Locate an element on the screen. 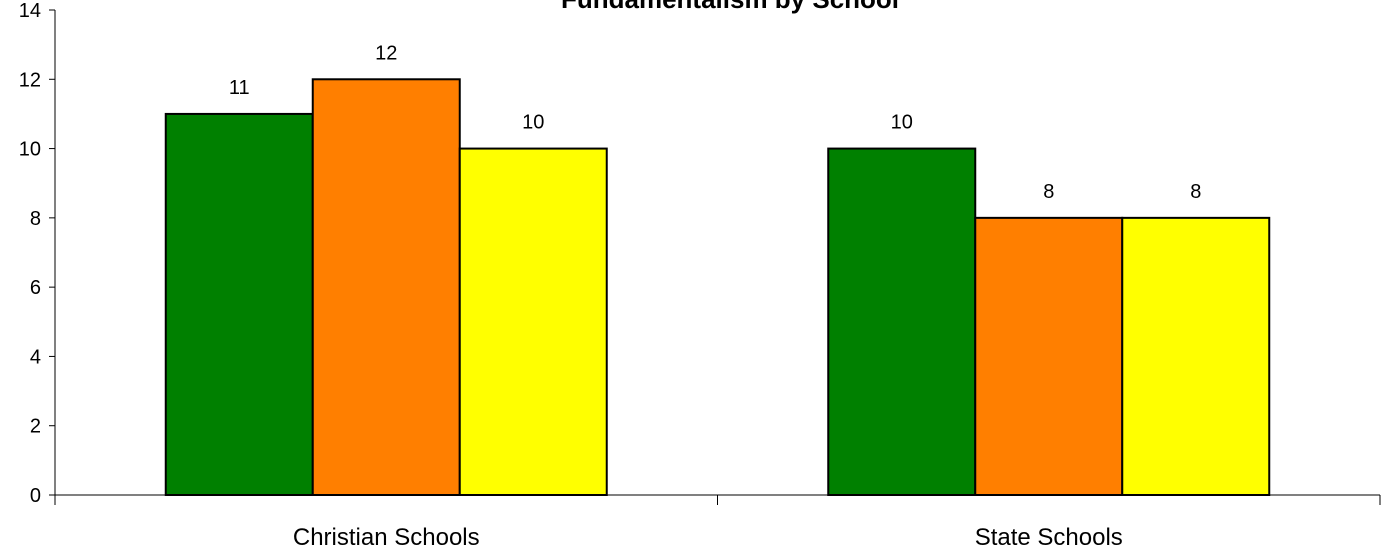 This screenshot has height=552, width=1381. y-tick-label: 4 is located at coordinates (35, 357).